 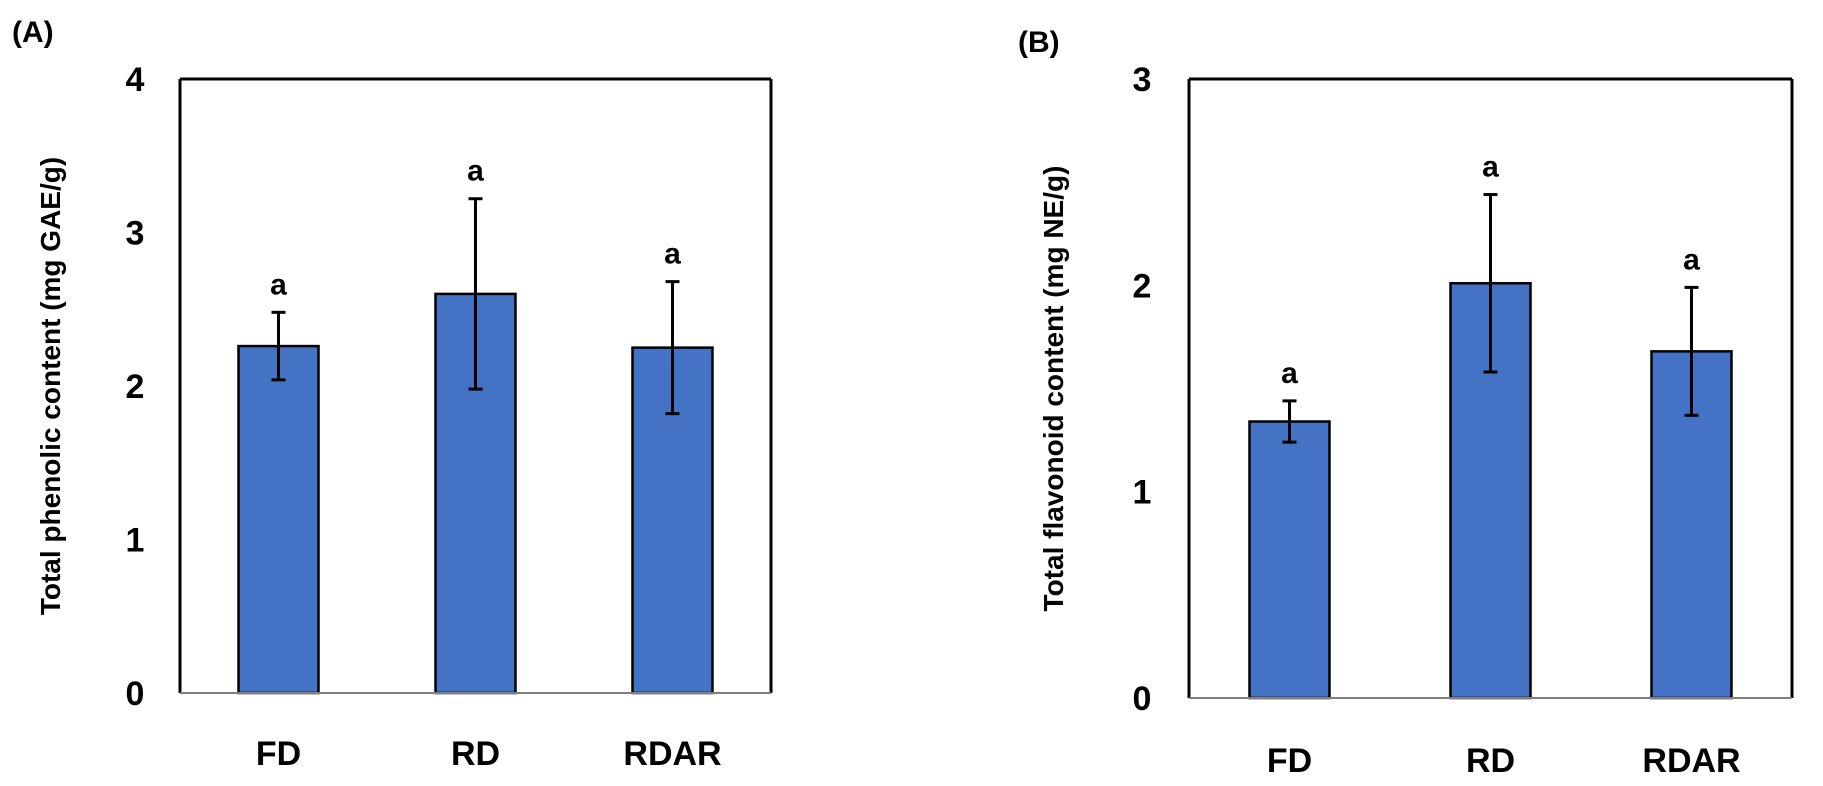 I want to click on panel-label-a: (A), so click(x=33, y=32).